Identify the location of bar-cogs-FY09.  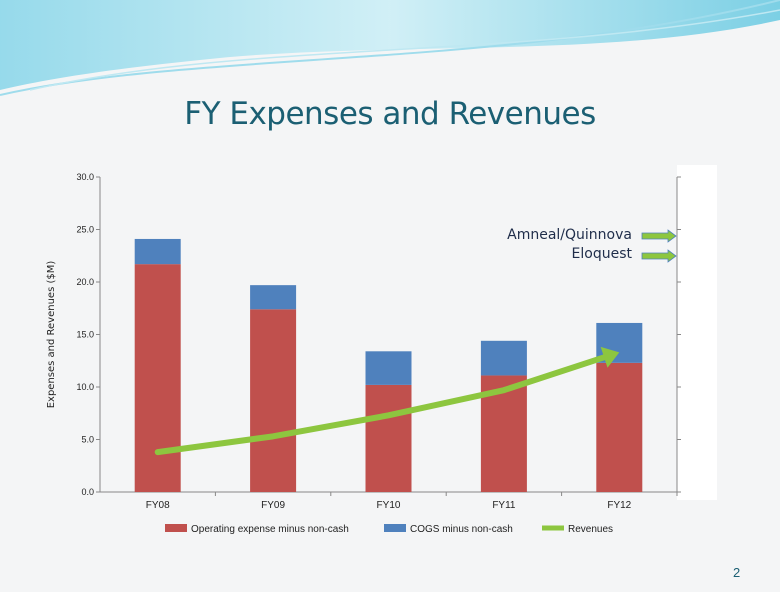
(273, 297).